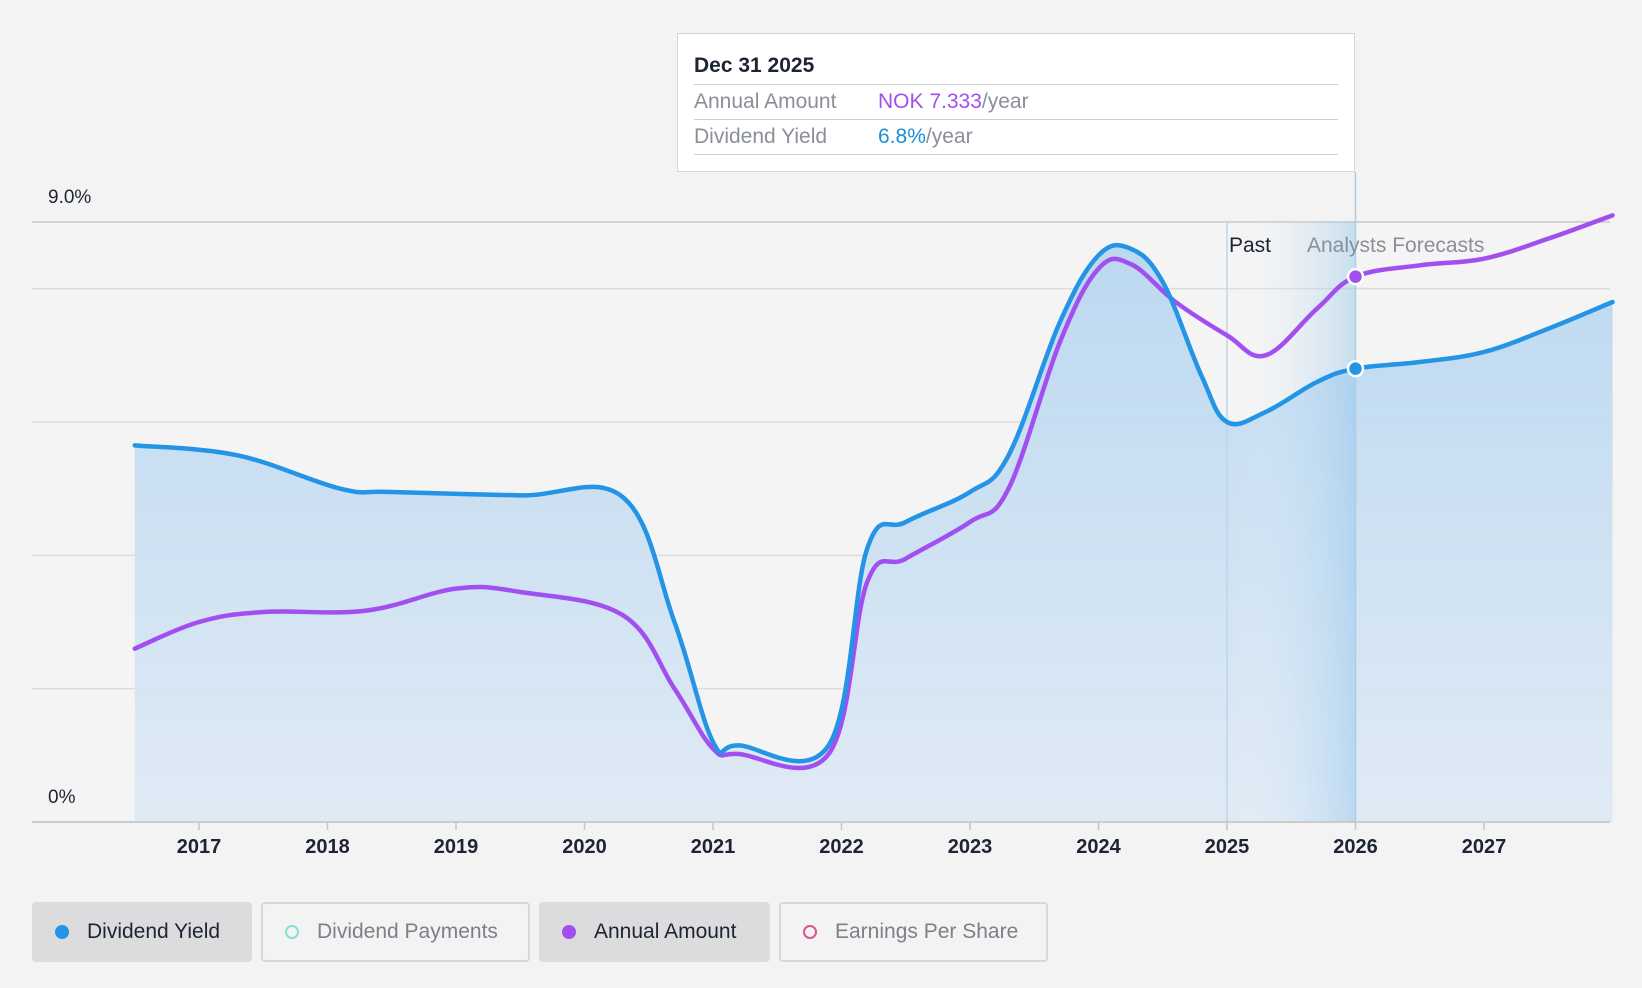  What do you see at coordinates (902, 136) in the screenshot?
I see `tooltip-value: 6.8%` at bounding box center [902, 136].